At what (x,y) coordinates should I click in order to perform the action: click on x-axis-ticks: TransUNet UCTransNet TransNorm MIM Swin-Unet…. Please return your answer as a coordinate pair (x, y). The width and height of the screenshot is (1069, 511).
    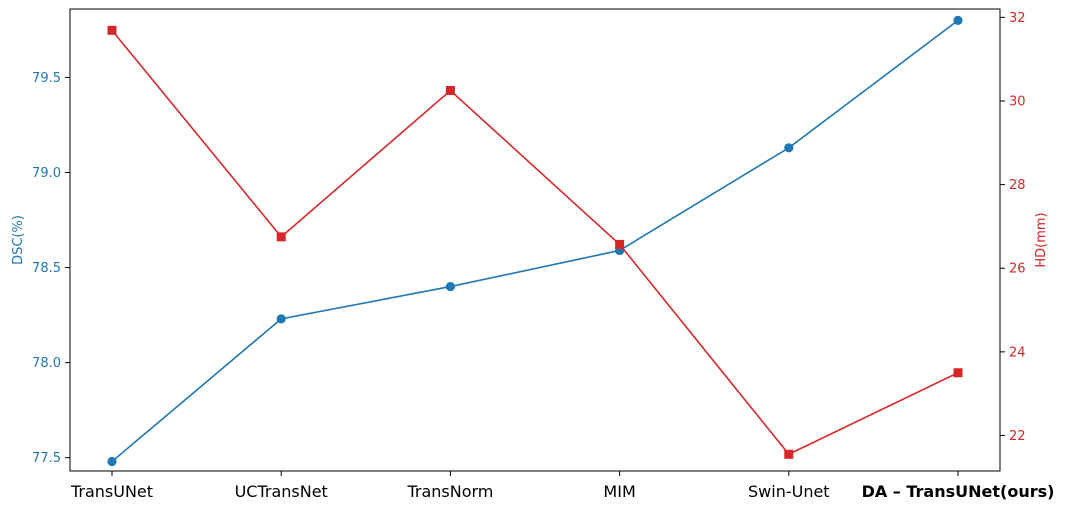
    Looking at the image, I should click on (562, 486).